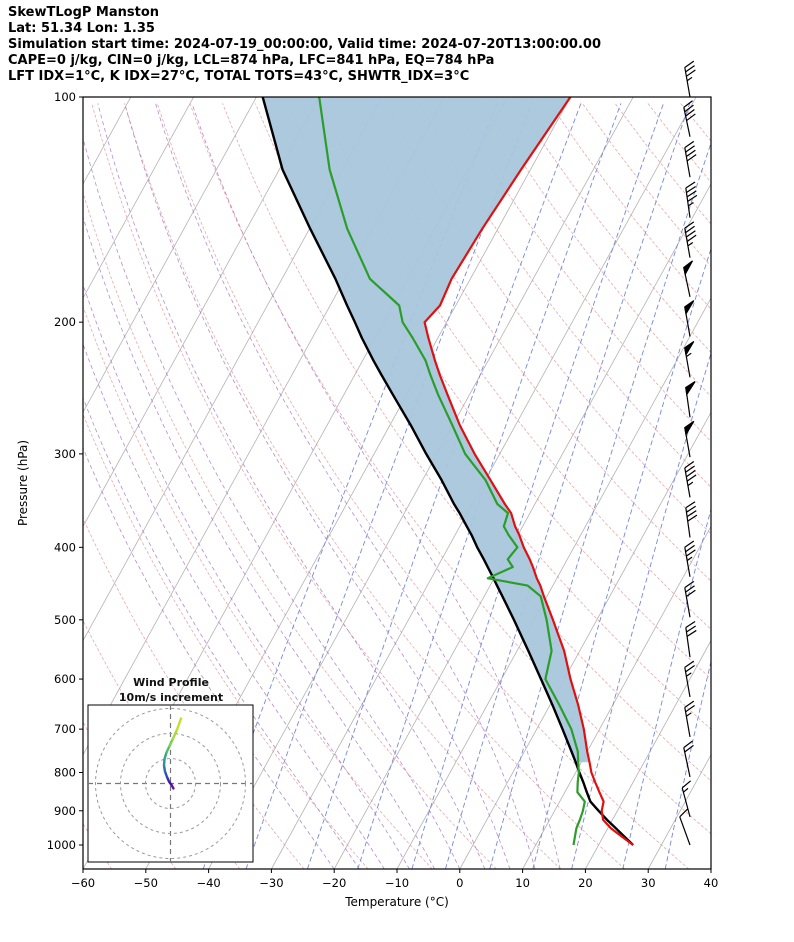 The height and width of the screenshot is (942, 794). What do you see at coordinates (65, 729) in the screenshot?
I see `y-tick-label: 700` at bounding box center [65, 729].